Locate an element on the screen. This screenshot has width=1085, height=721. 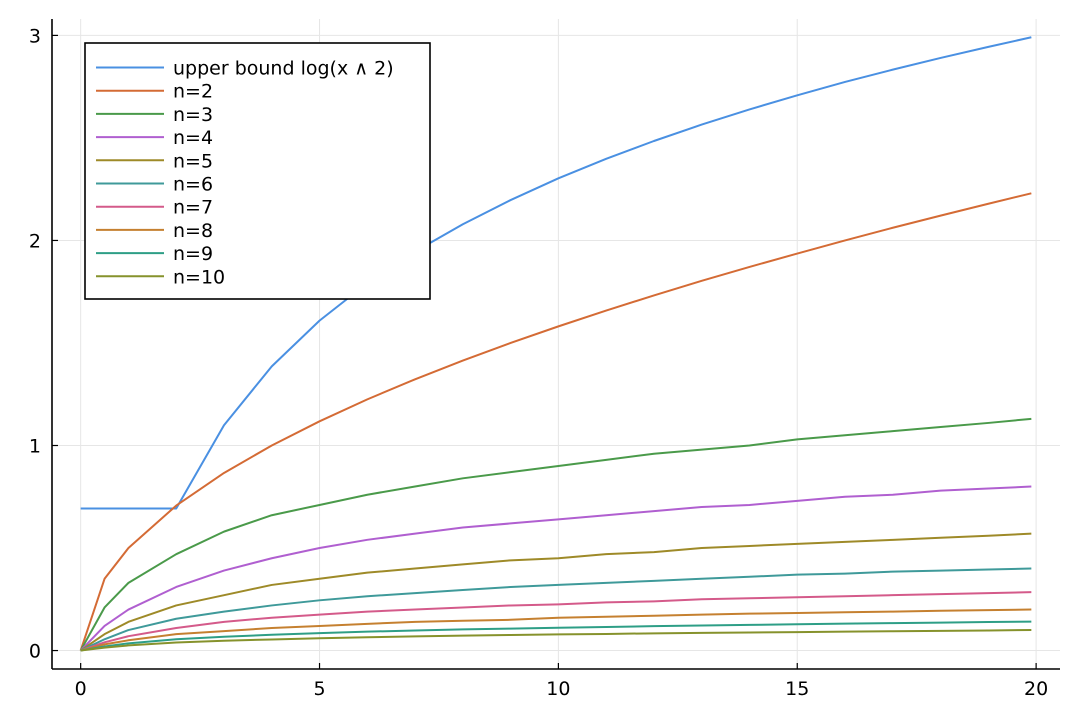
legend-label: n=6 is located at coordinates (193, 185).